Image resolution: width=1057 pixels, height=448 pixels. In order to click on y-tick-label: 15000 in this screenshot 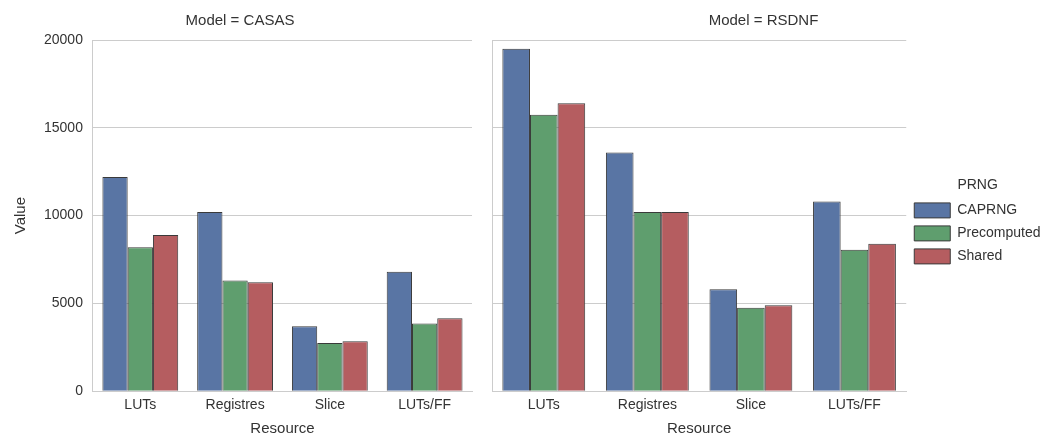, I will do `click(63, 126)`.